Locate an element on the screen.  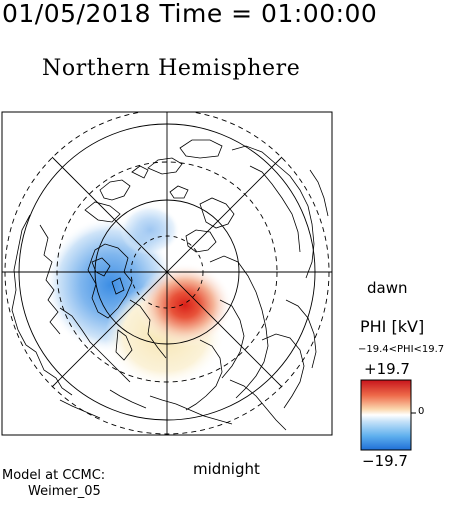
colorbar-zero-label: 0 is located at coordinates (421, 411).